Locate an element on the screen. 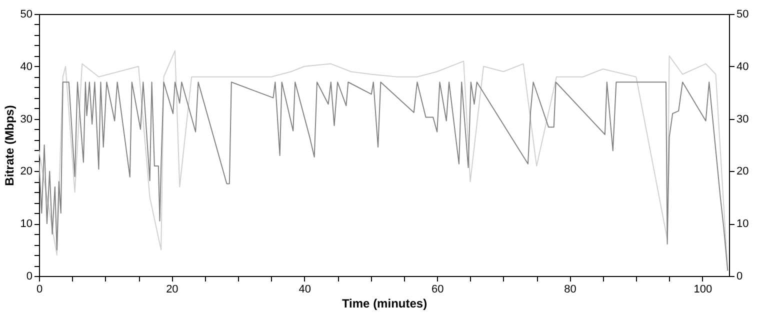 This screenshot has height=320, width=775. x-tick-label: 80 is located at coordinates (570, 290).